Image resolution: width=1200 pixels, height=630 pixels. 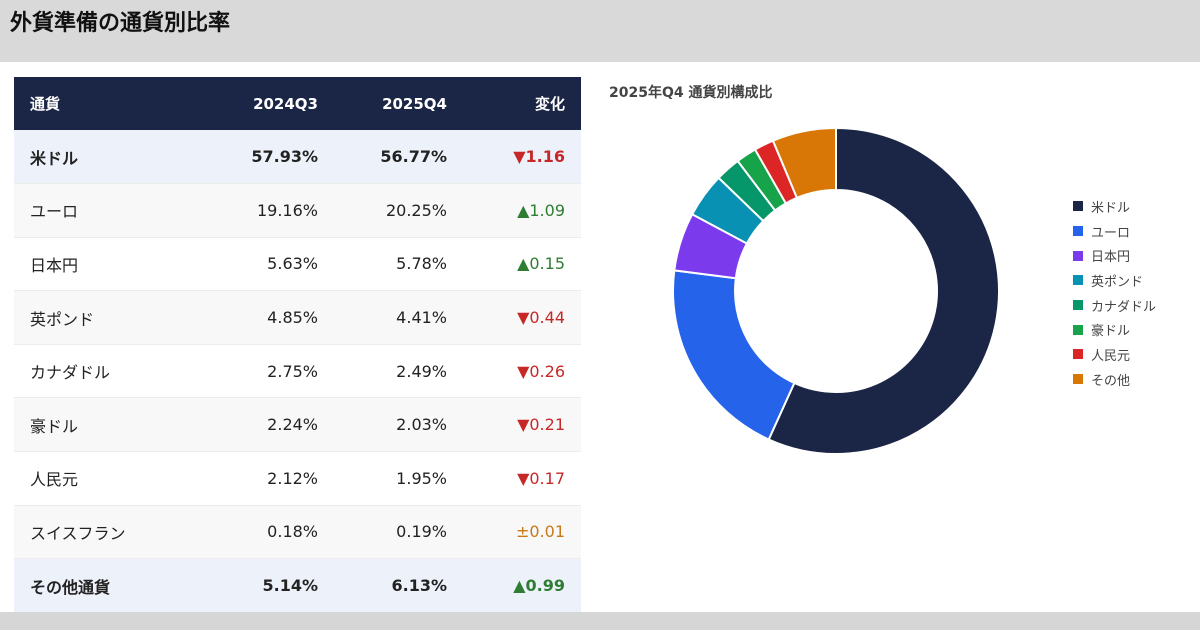 I want to click on cell-change: ▼0.17, so click(x=541, y=478).